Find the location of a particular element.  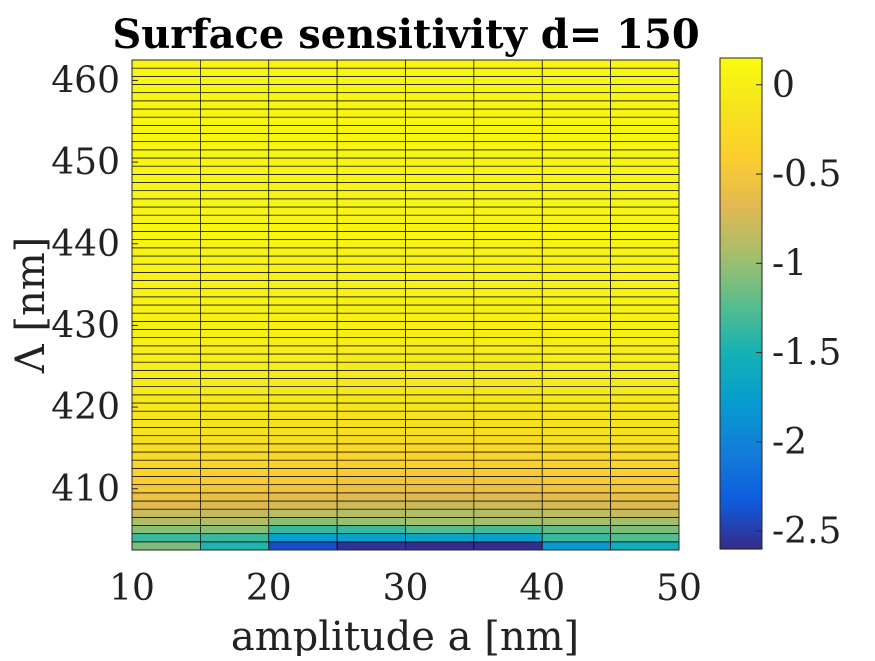

x-tick-label: 10 is located at coordinates (132, 588).